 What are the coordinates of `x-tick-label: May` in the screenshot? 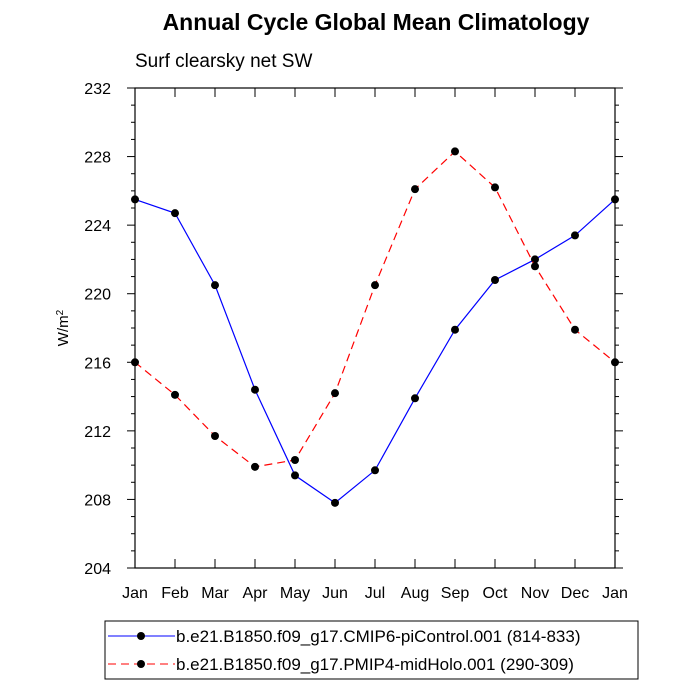 It's located at (295, 593).